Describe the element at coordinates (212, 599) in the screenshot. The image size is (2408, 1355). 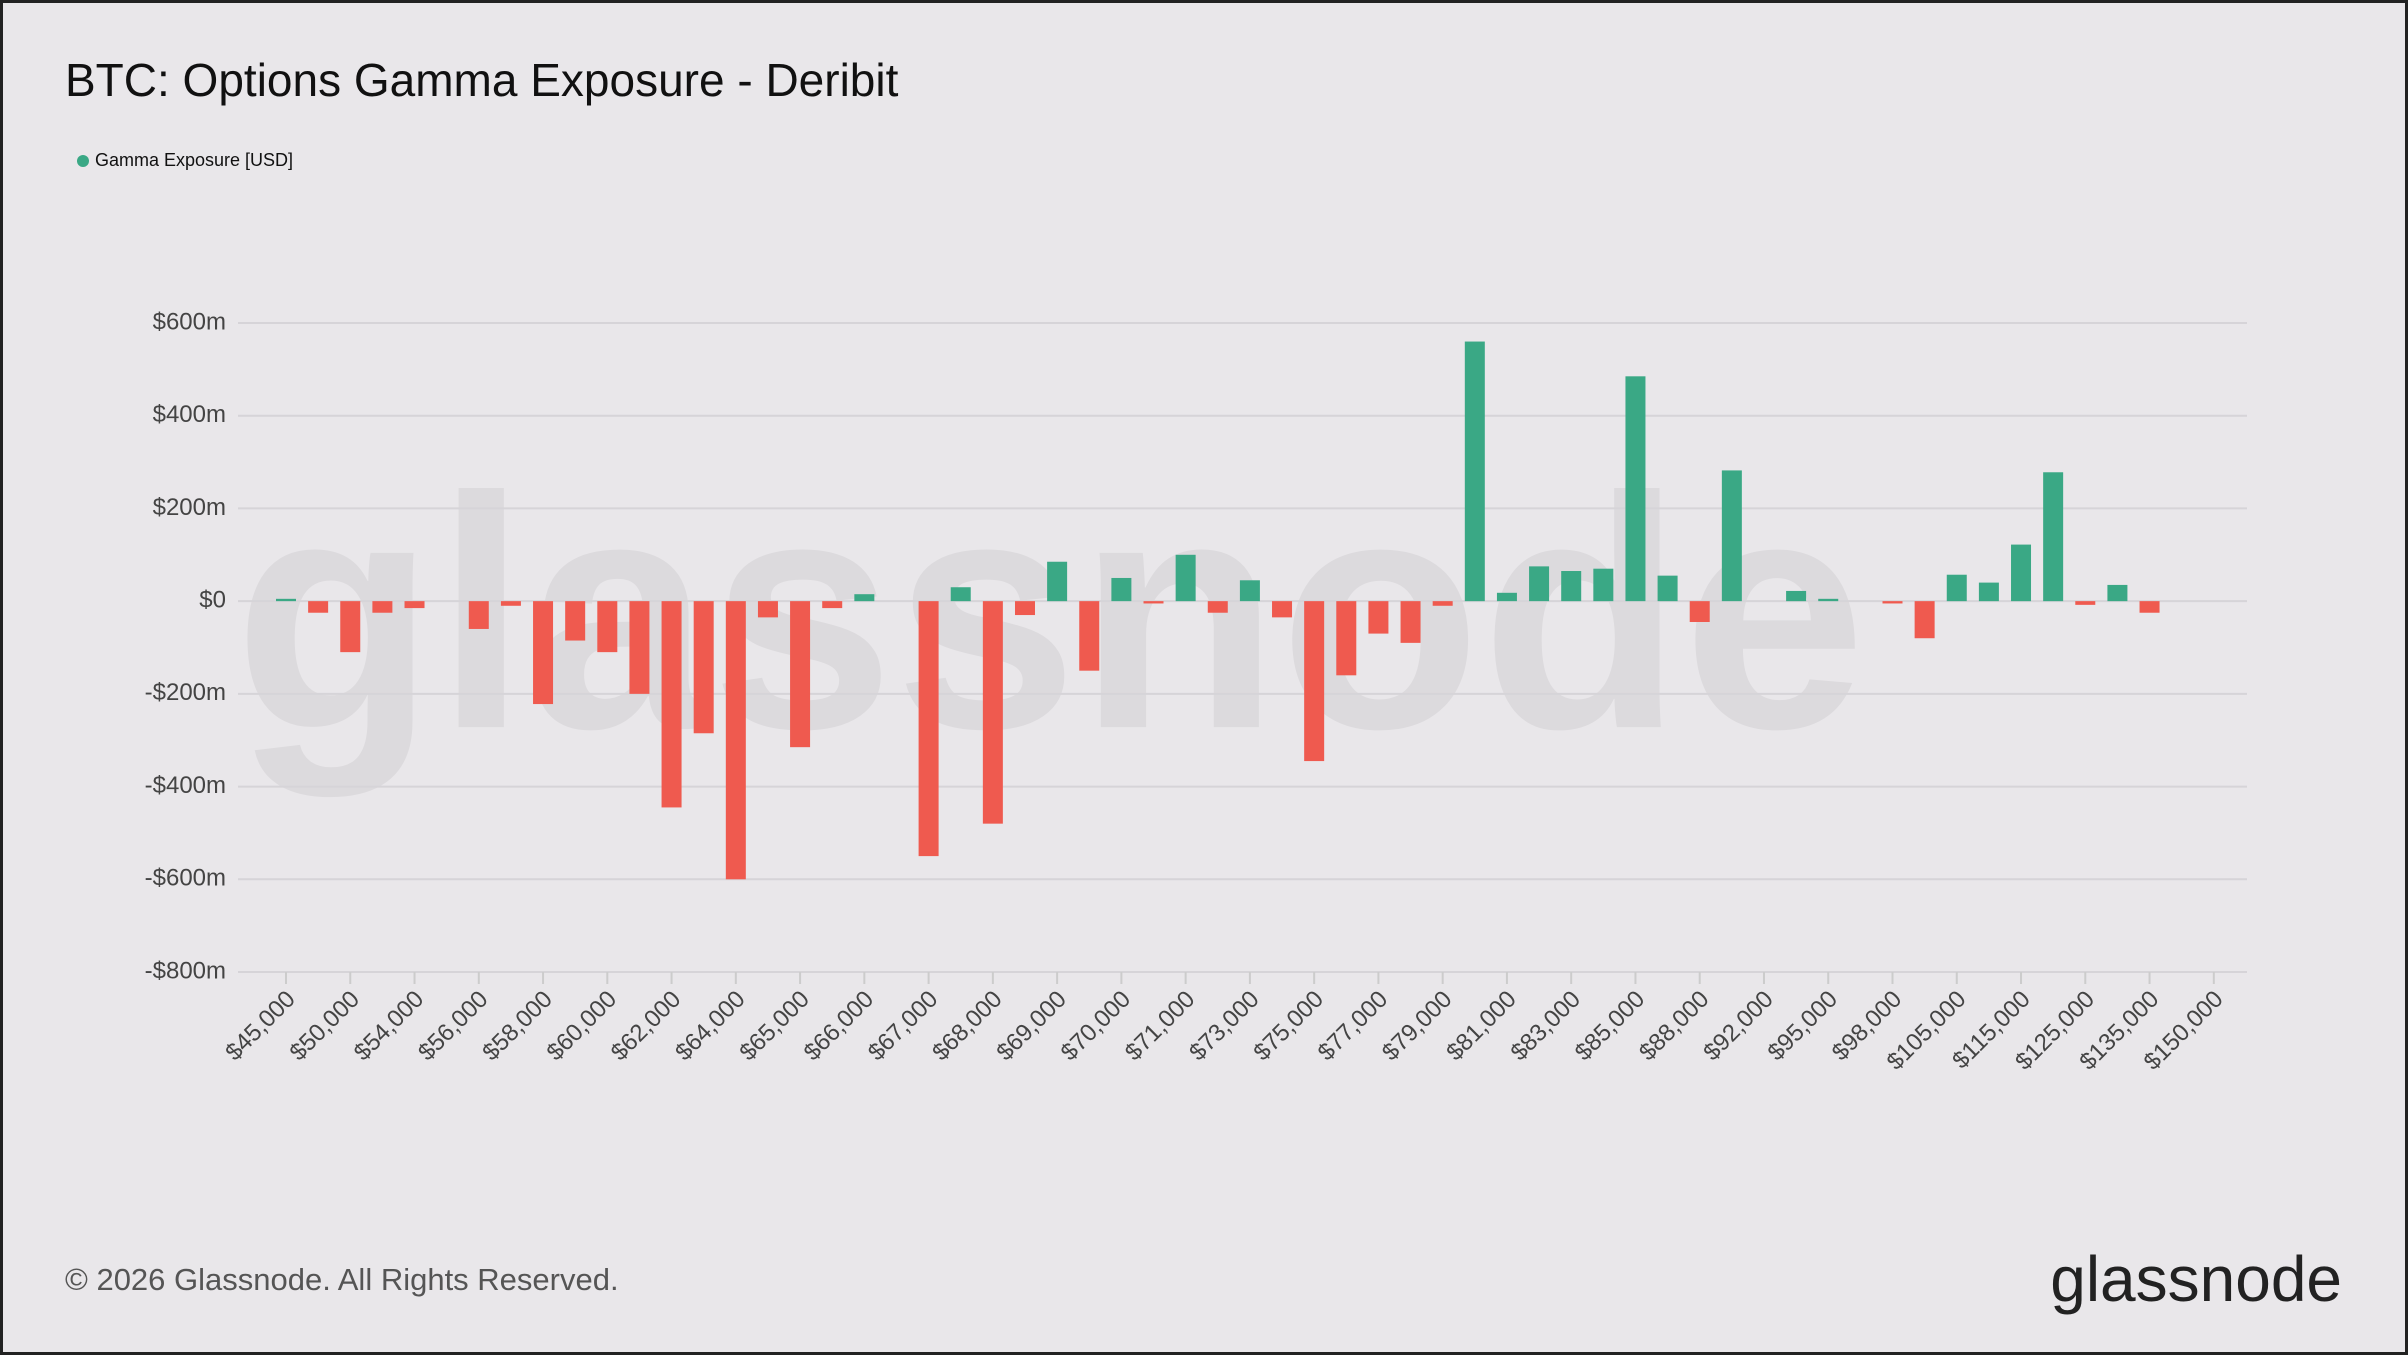
I see `y-tick-label: $0` at that location.